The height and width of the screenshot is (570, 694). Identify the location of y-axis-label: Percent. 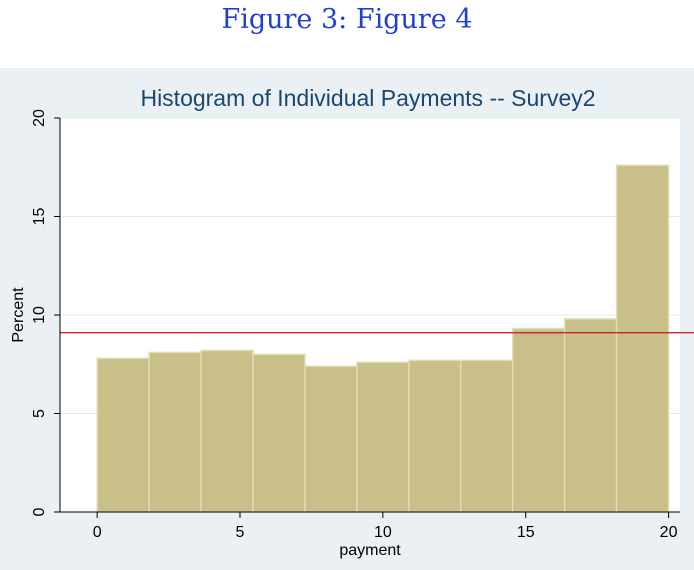
(18, 315).